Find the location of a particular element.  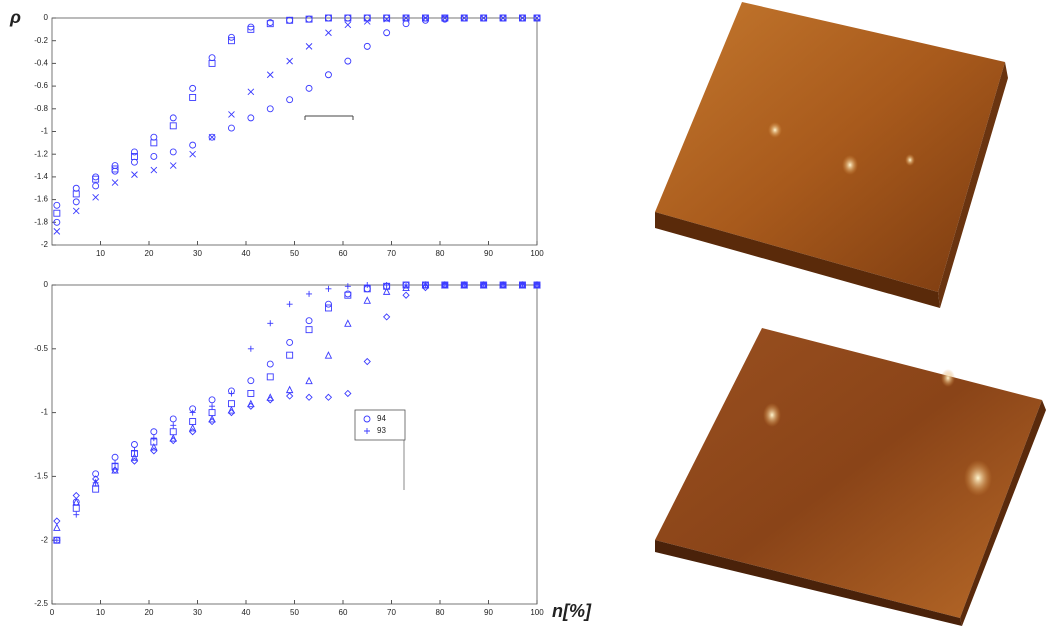

x-tick-label: 70 is located at coordinates (391, 253).